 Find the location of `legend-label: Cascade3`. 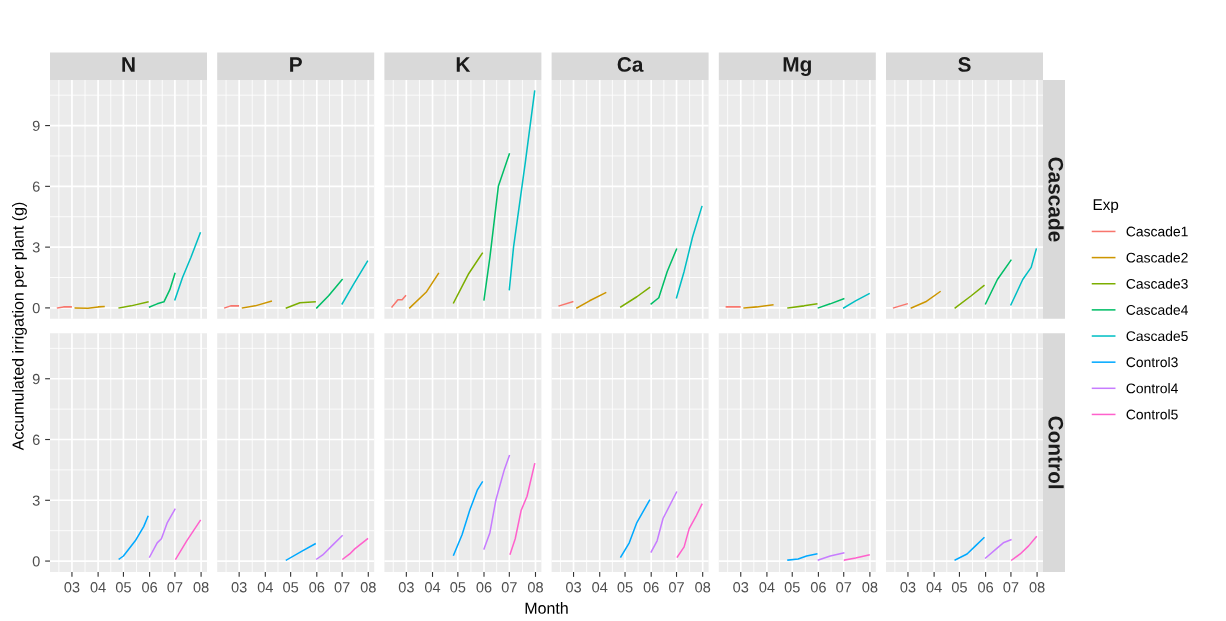

legend-label: Cascade3 is located at coordinates (1157, 283).